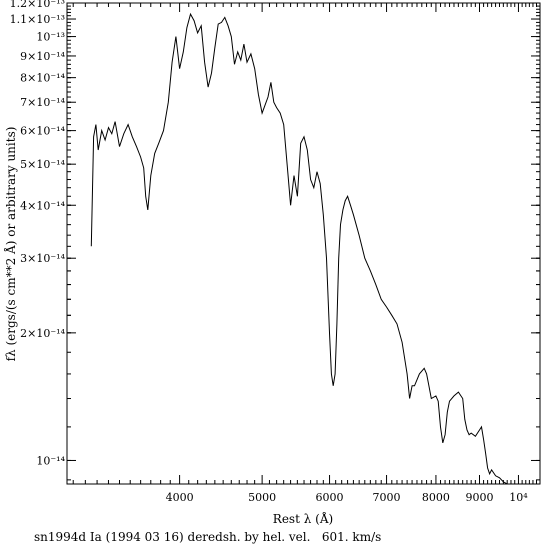 The width and height of the screenshot is (543, 548). I want to click on x-tick-label: 7000, so click(387, 497).